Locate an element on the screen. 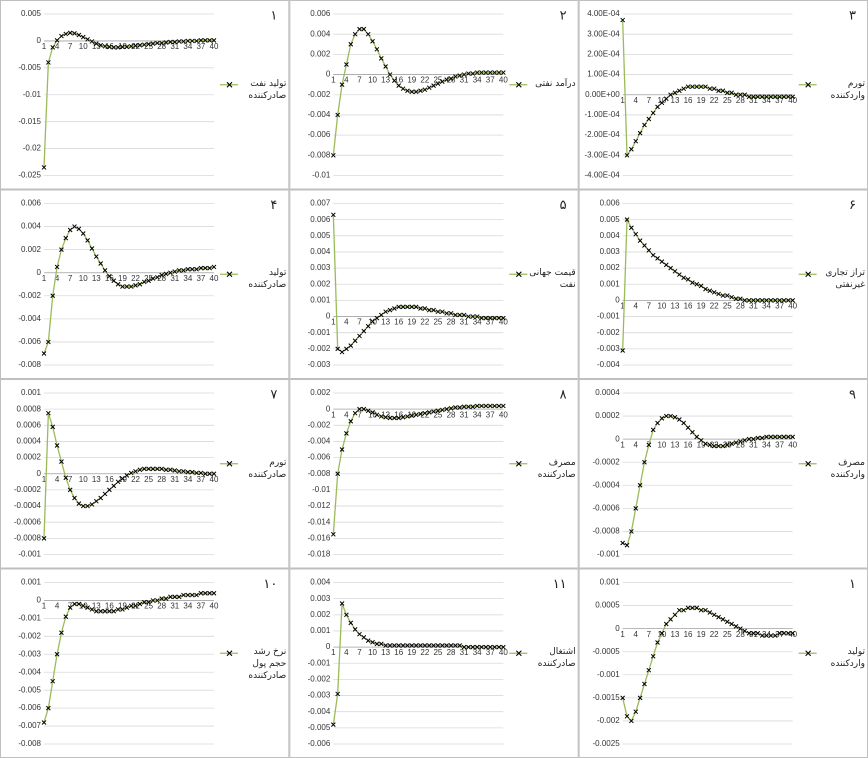 The height and width of the screenshot is (758, 868). legend-label: تولید واردکننده is located at coordinates (847, 658).